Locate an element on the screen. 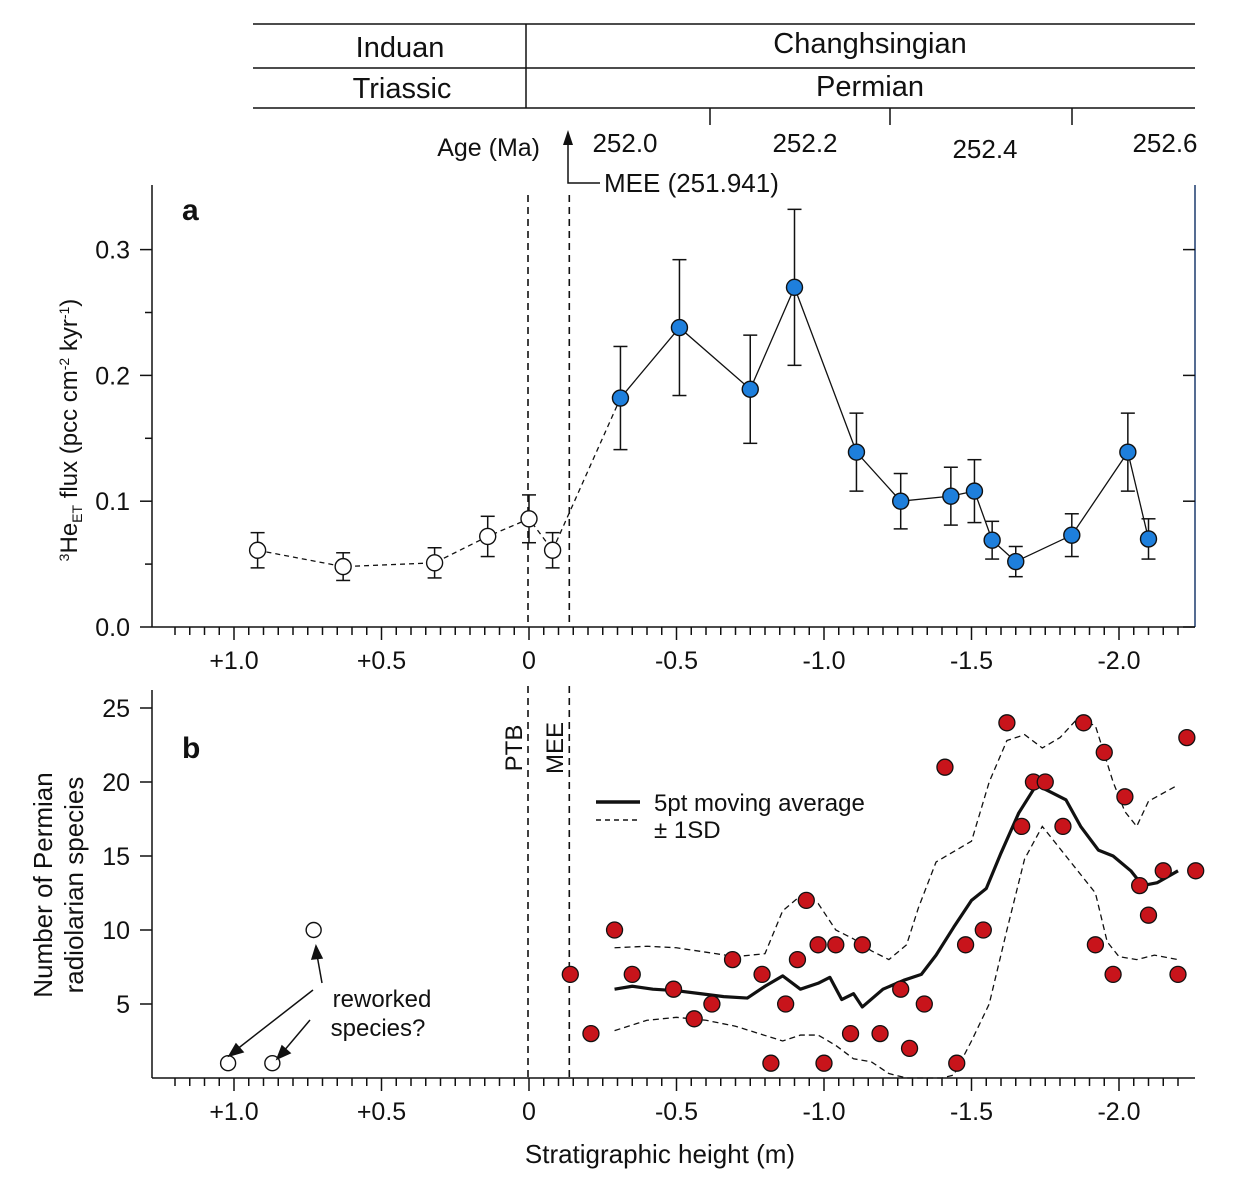 This screenshot has height=1198, width=1250. panel-b-boundary-lines is located at coordinates (549, 882).